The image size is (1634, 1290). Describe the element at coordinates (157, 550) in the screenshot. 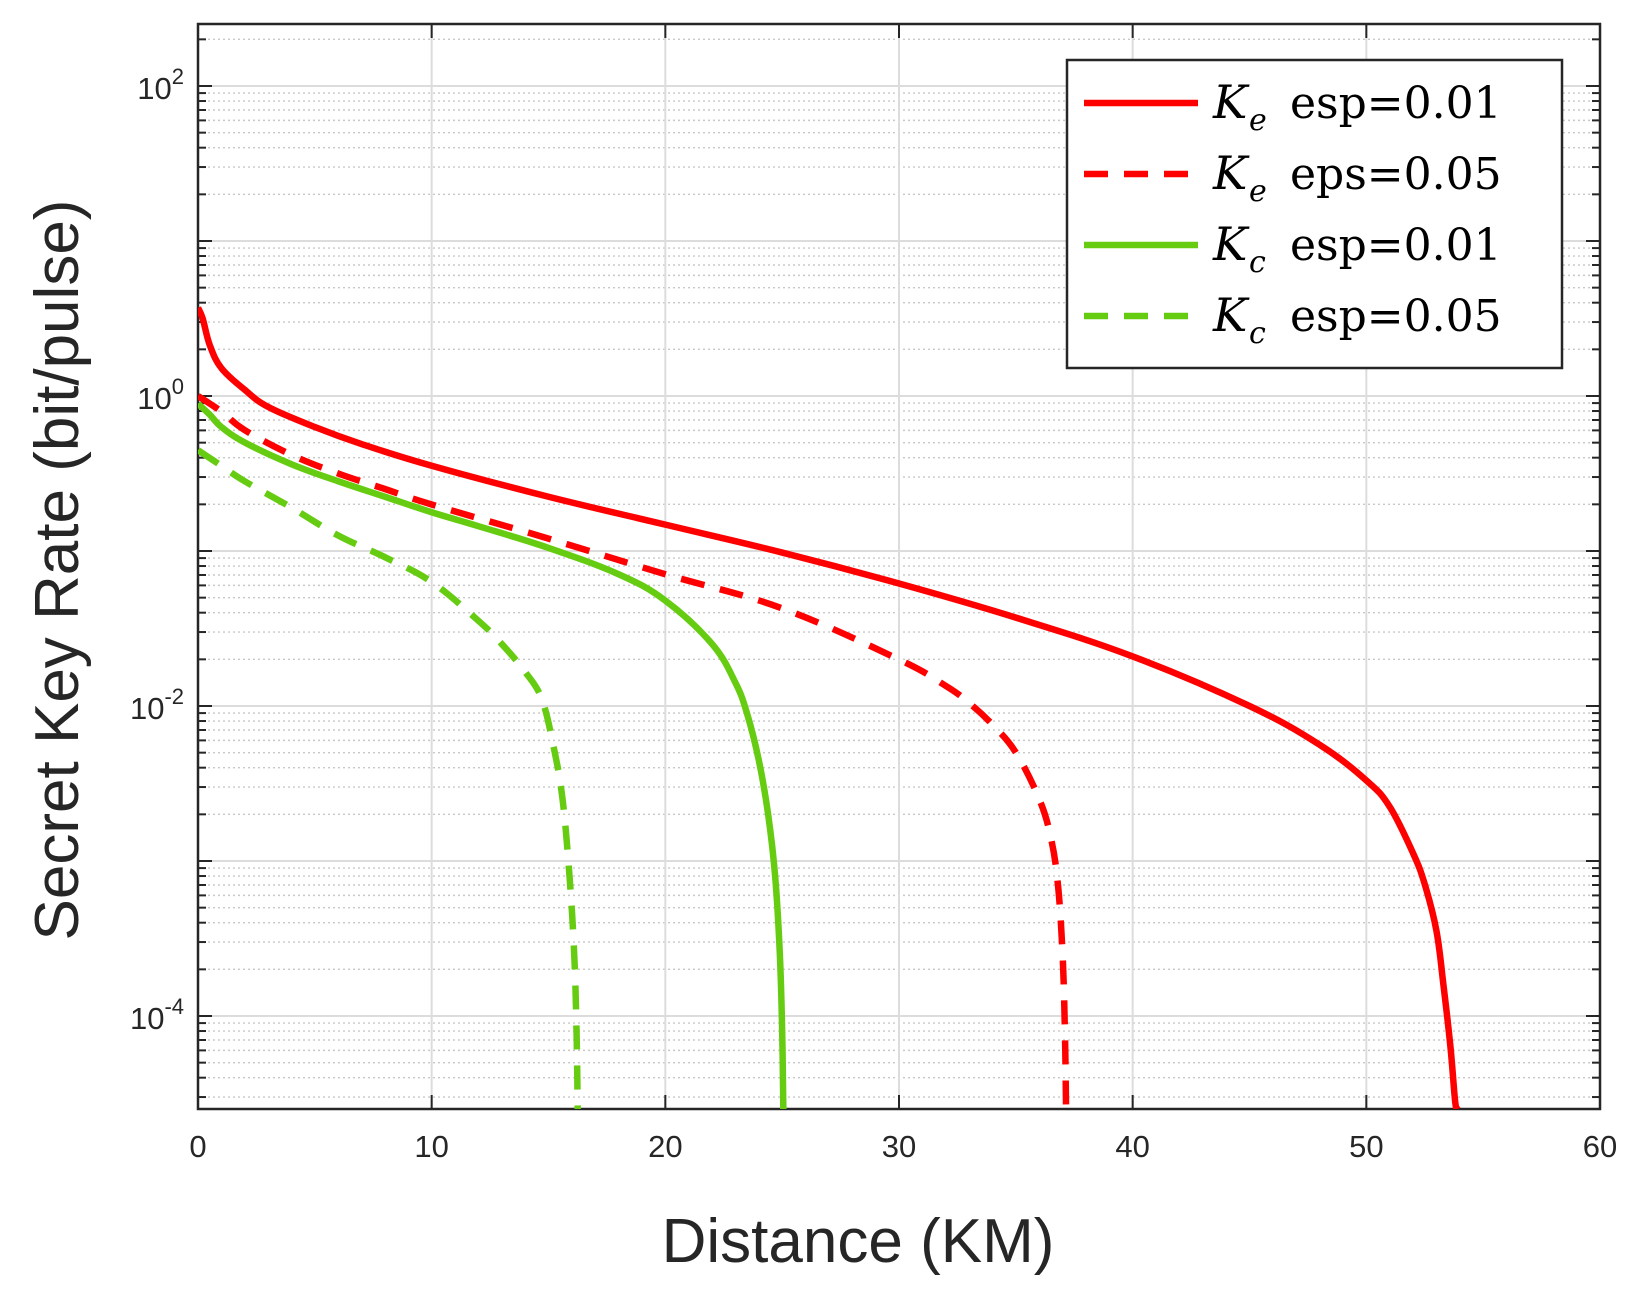

I see `y-tick-labels: 10⁻⁴ 10⁻² 10⁰ 10²` at that location.